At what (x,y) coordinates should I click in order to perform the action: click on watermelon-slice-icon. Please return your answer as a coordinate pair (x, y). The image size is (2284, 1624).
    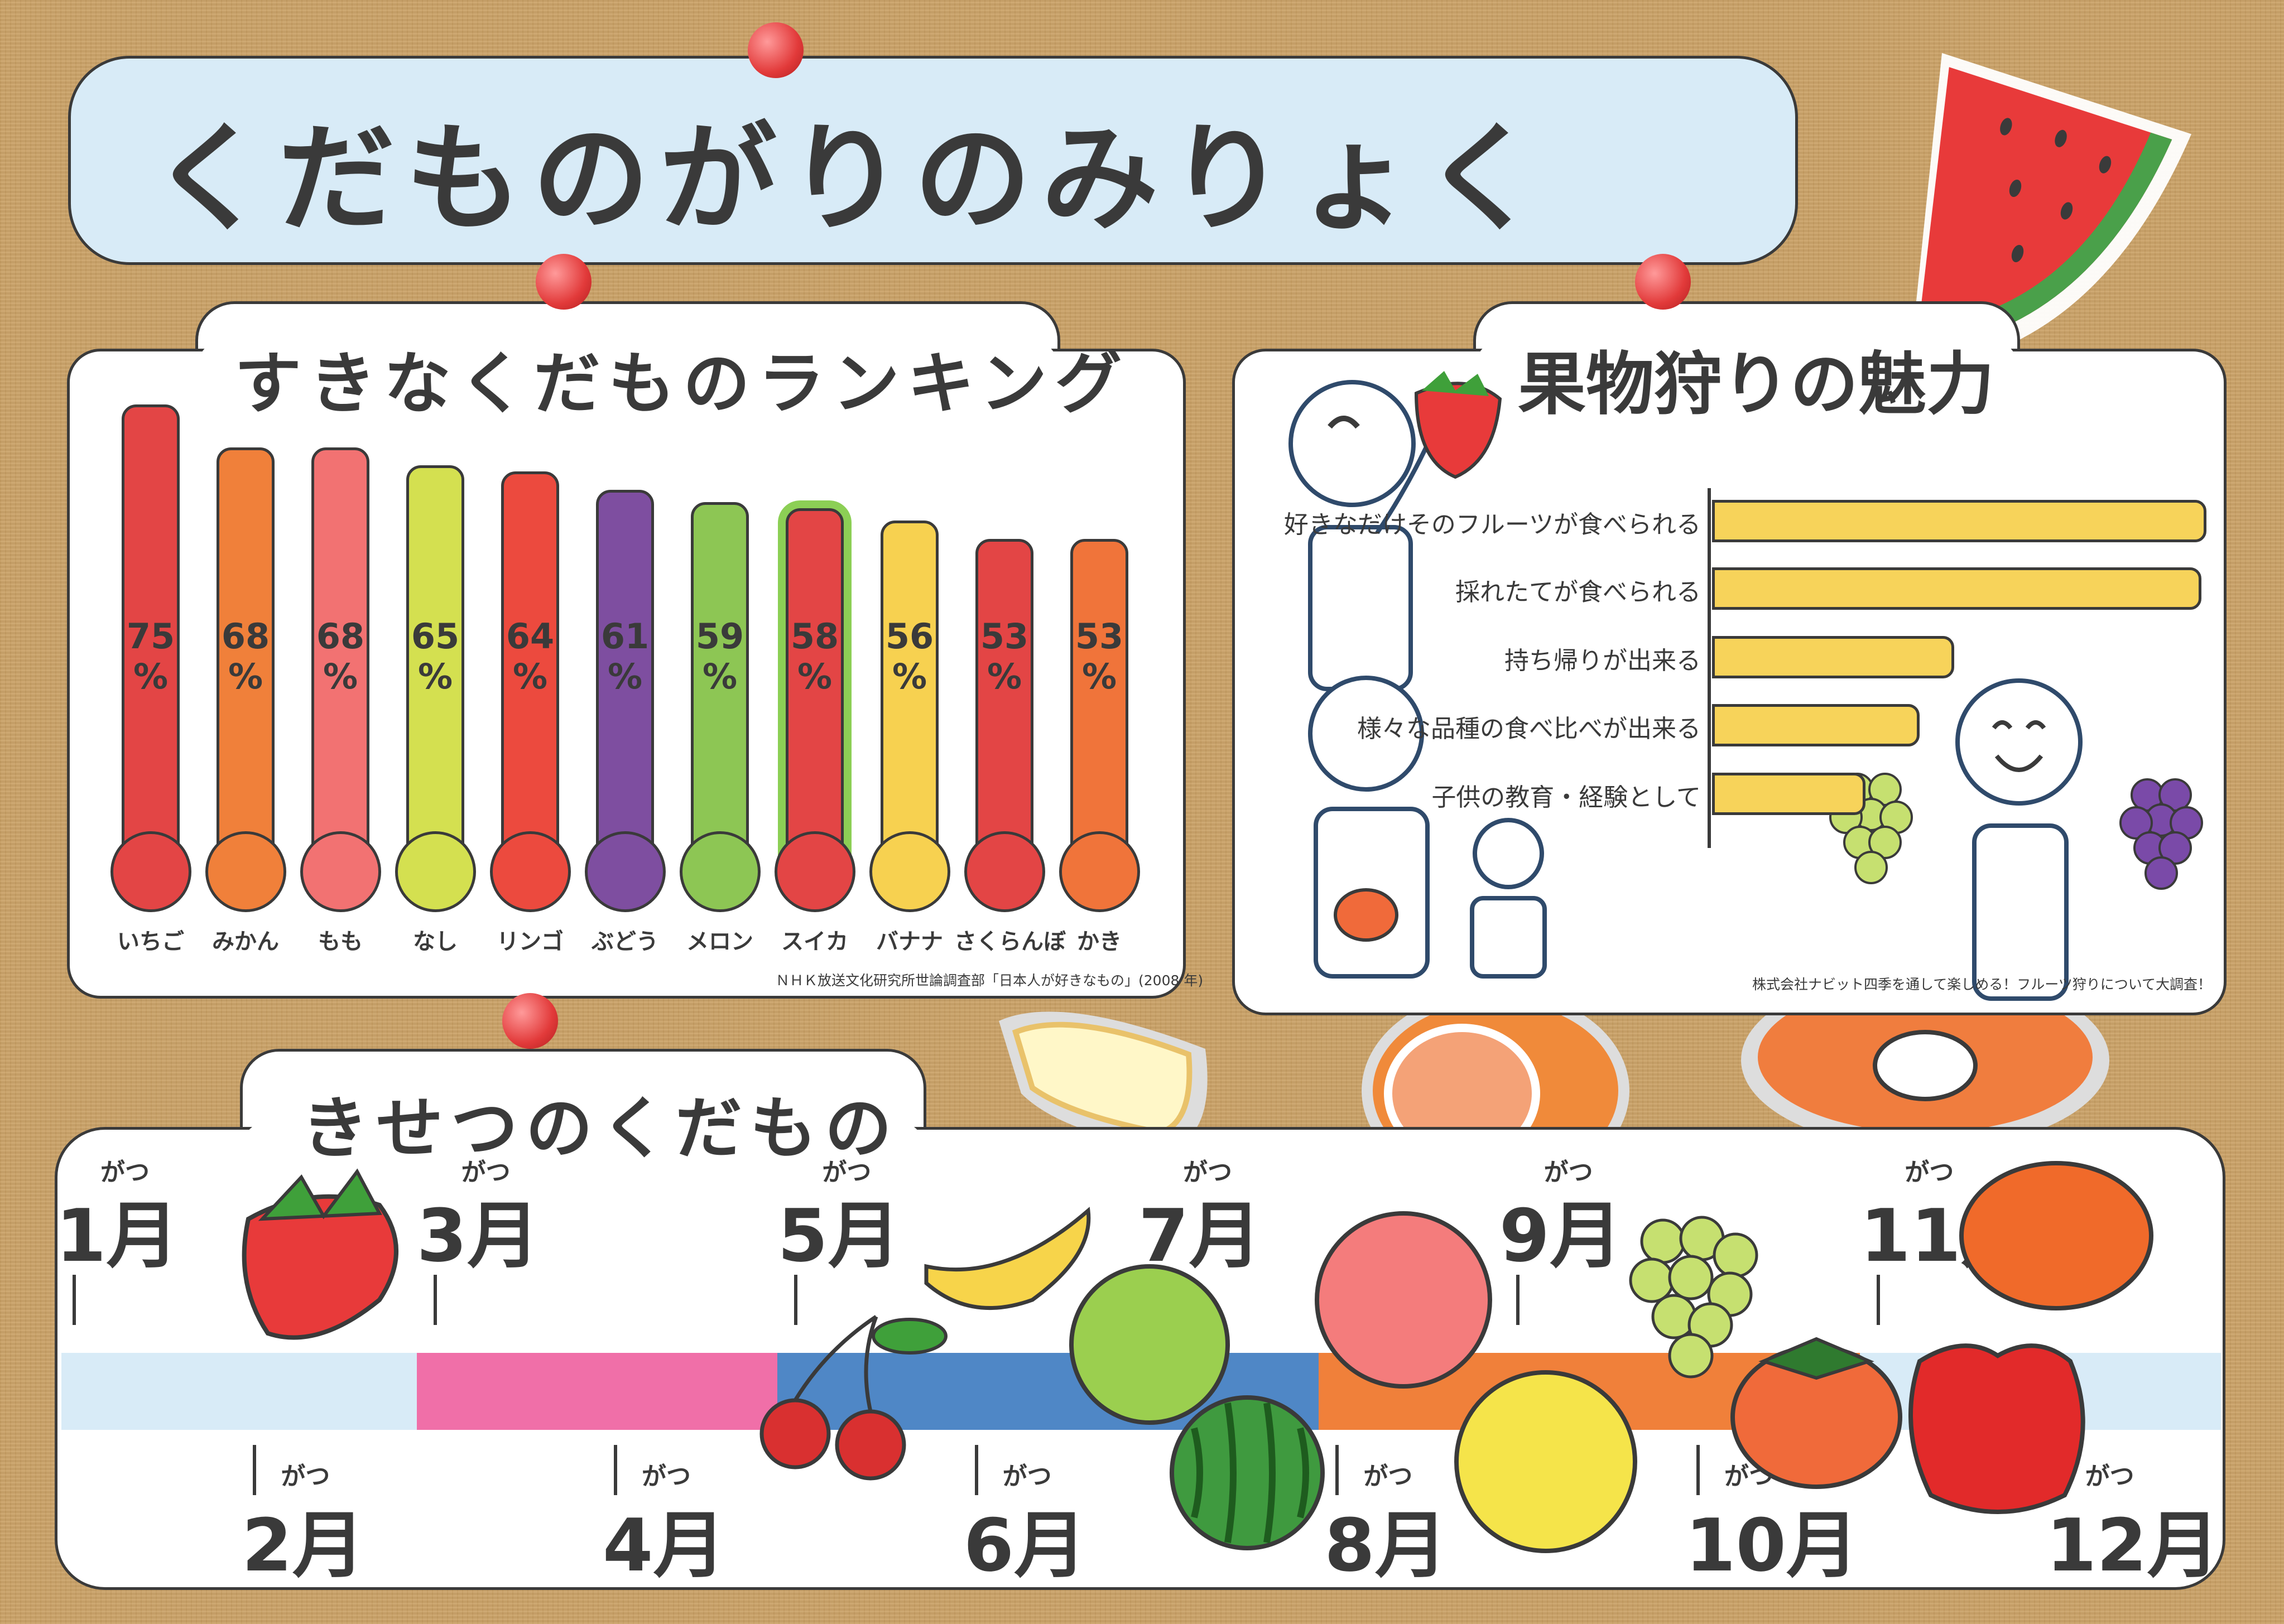
    Looking at the image, I should click on (2050, 212).